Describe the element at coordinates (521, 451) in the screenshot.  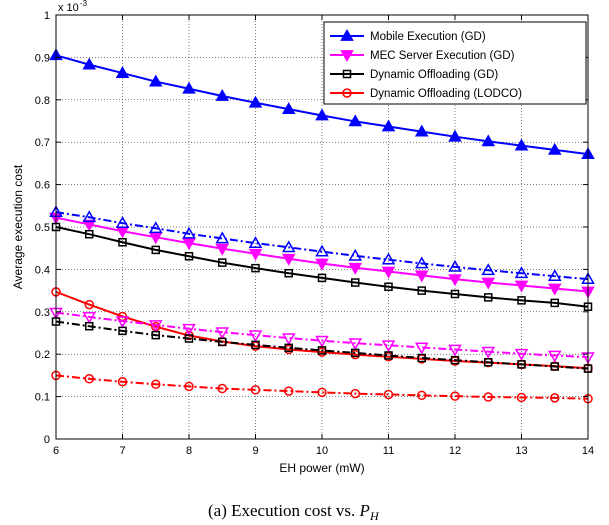
I see `x-tick-label: 13` at that location.